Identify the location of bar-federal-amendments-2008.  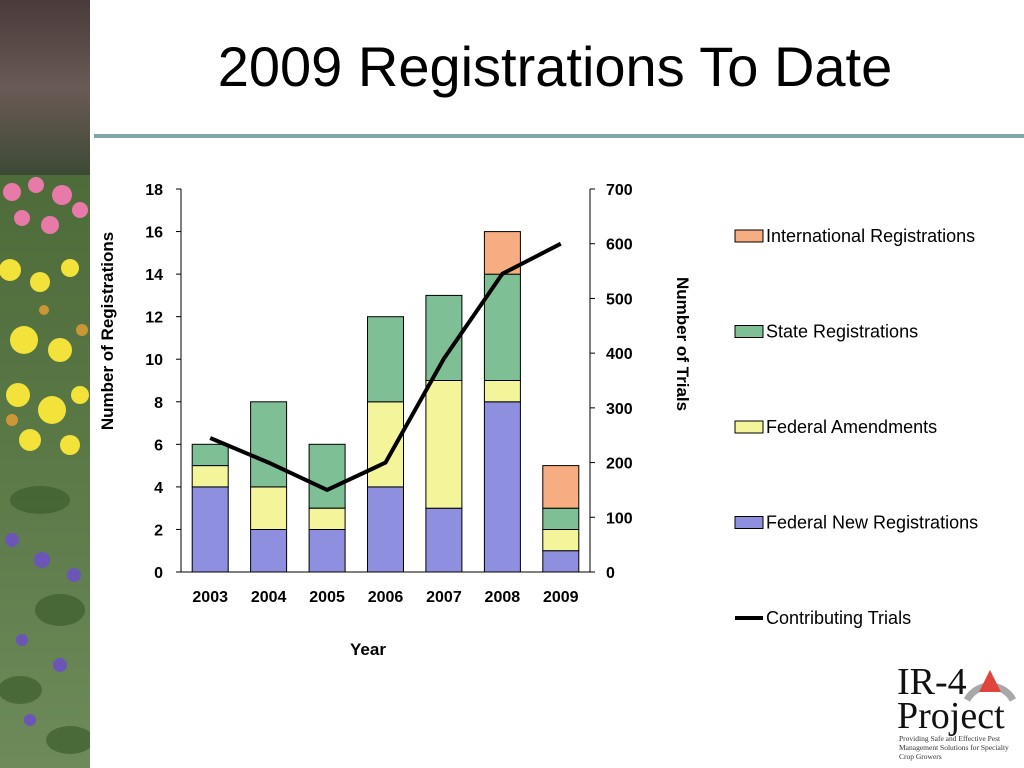
(502, 391).